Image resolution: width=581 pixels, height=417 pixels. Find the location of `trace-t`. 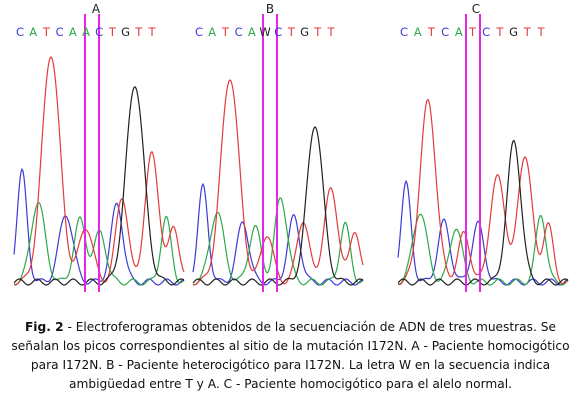

trace-t is located at coordinates (483, 192).